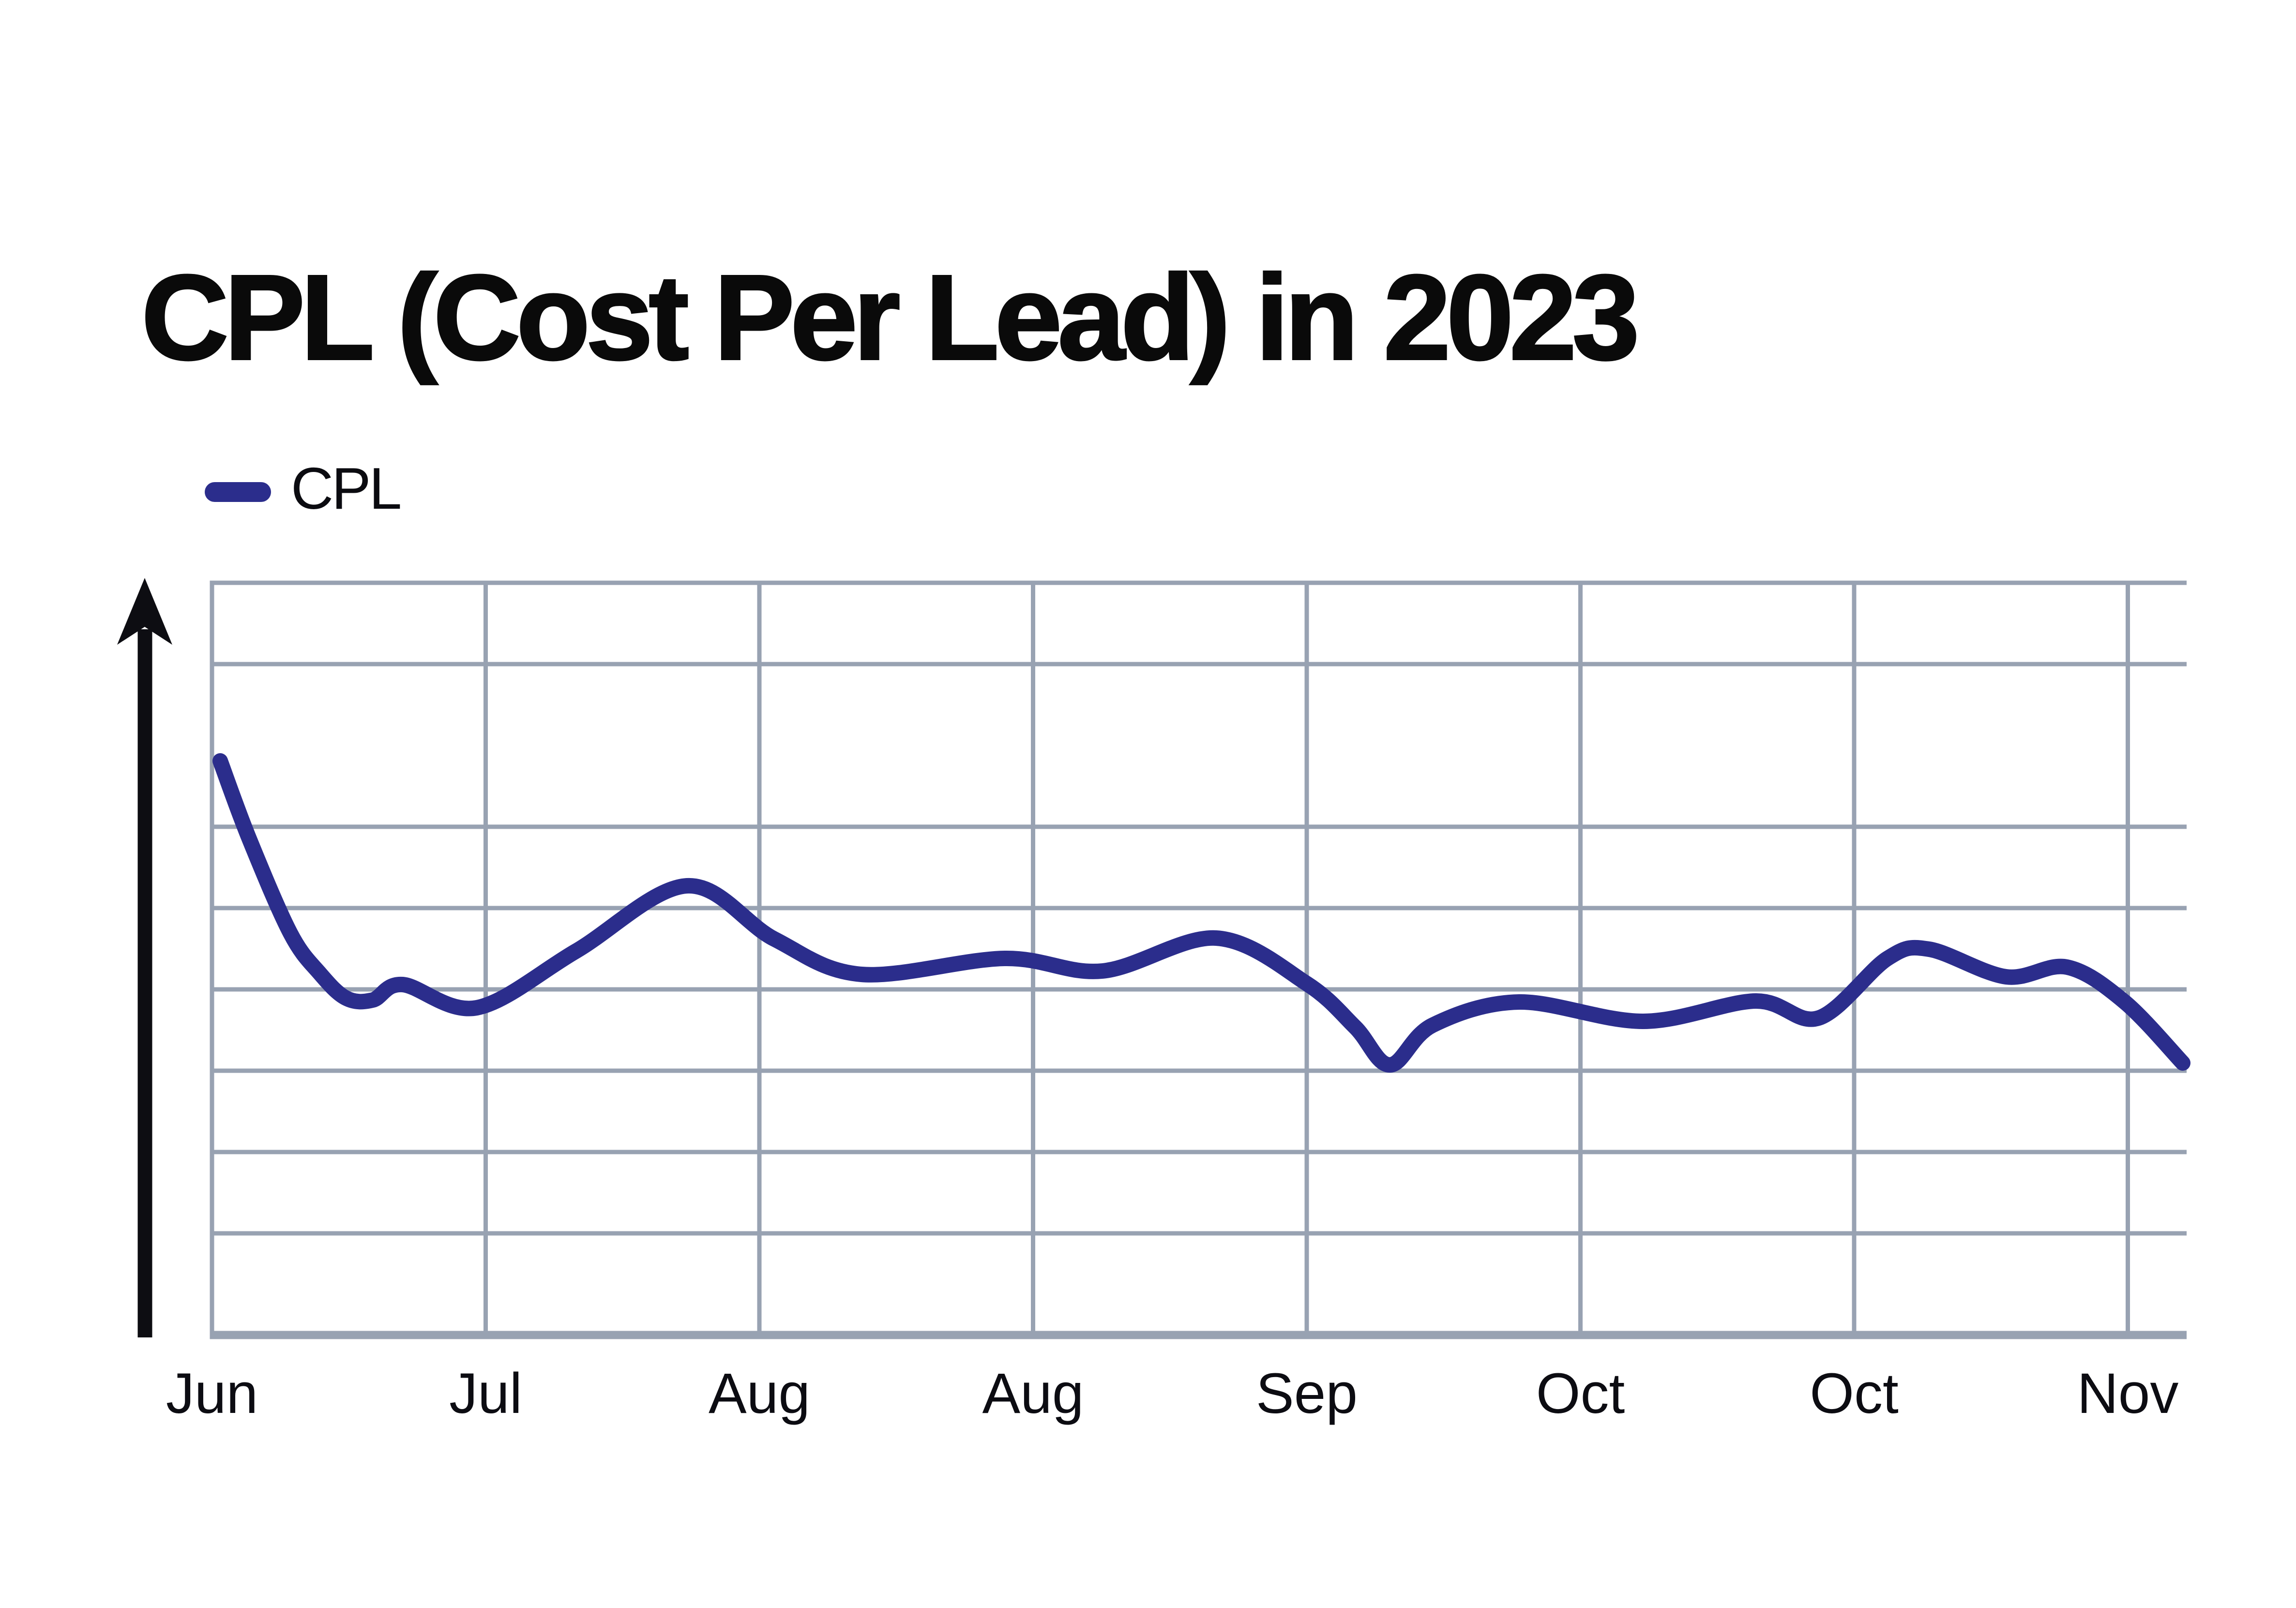 The image size is (2296, 1608). Describe the element at coordinates (1307, 1394) in the screenshot. I see `x-axis-label-4-sep: Sep` at that location.